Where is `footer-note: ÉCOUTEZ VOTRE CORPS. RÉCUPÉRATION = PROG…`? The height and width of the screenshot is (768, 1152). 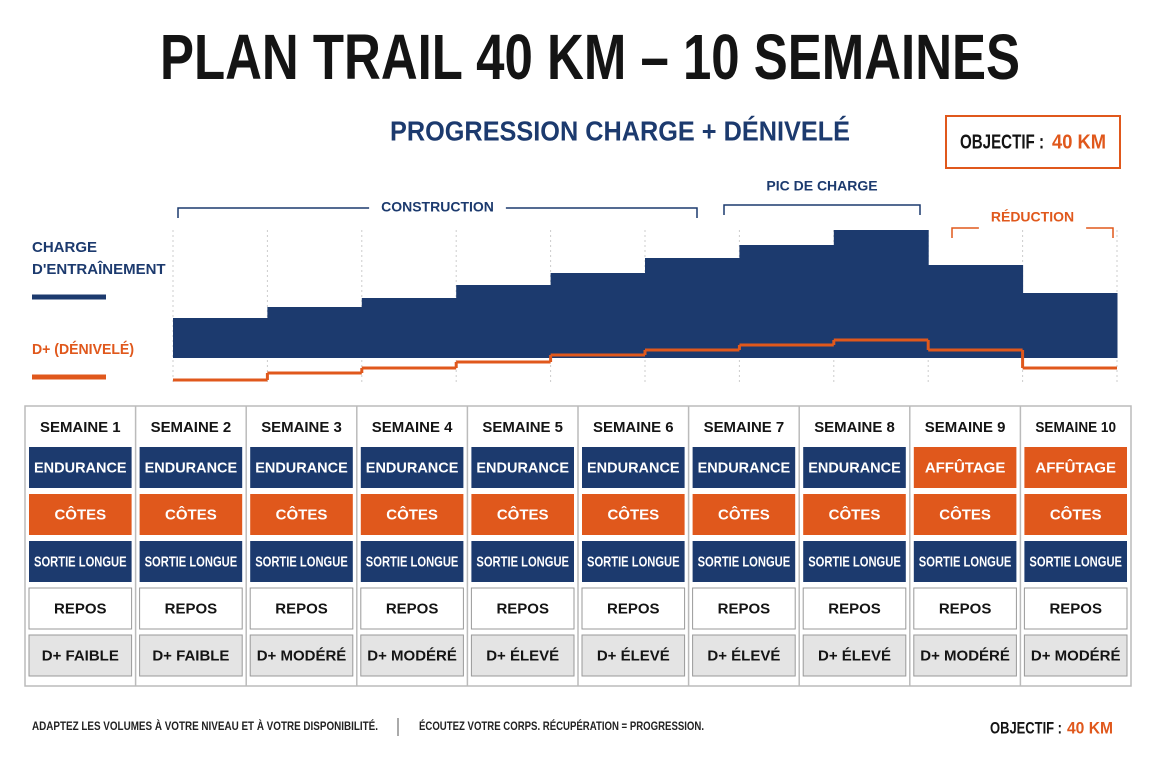 footer-note: ÉCOUTEZ VOTRE CORPS. RÉCUPÉRATION = PROG… is located at coordinates (561, 725).